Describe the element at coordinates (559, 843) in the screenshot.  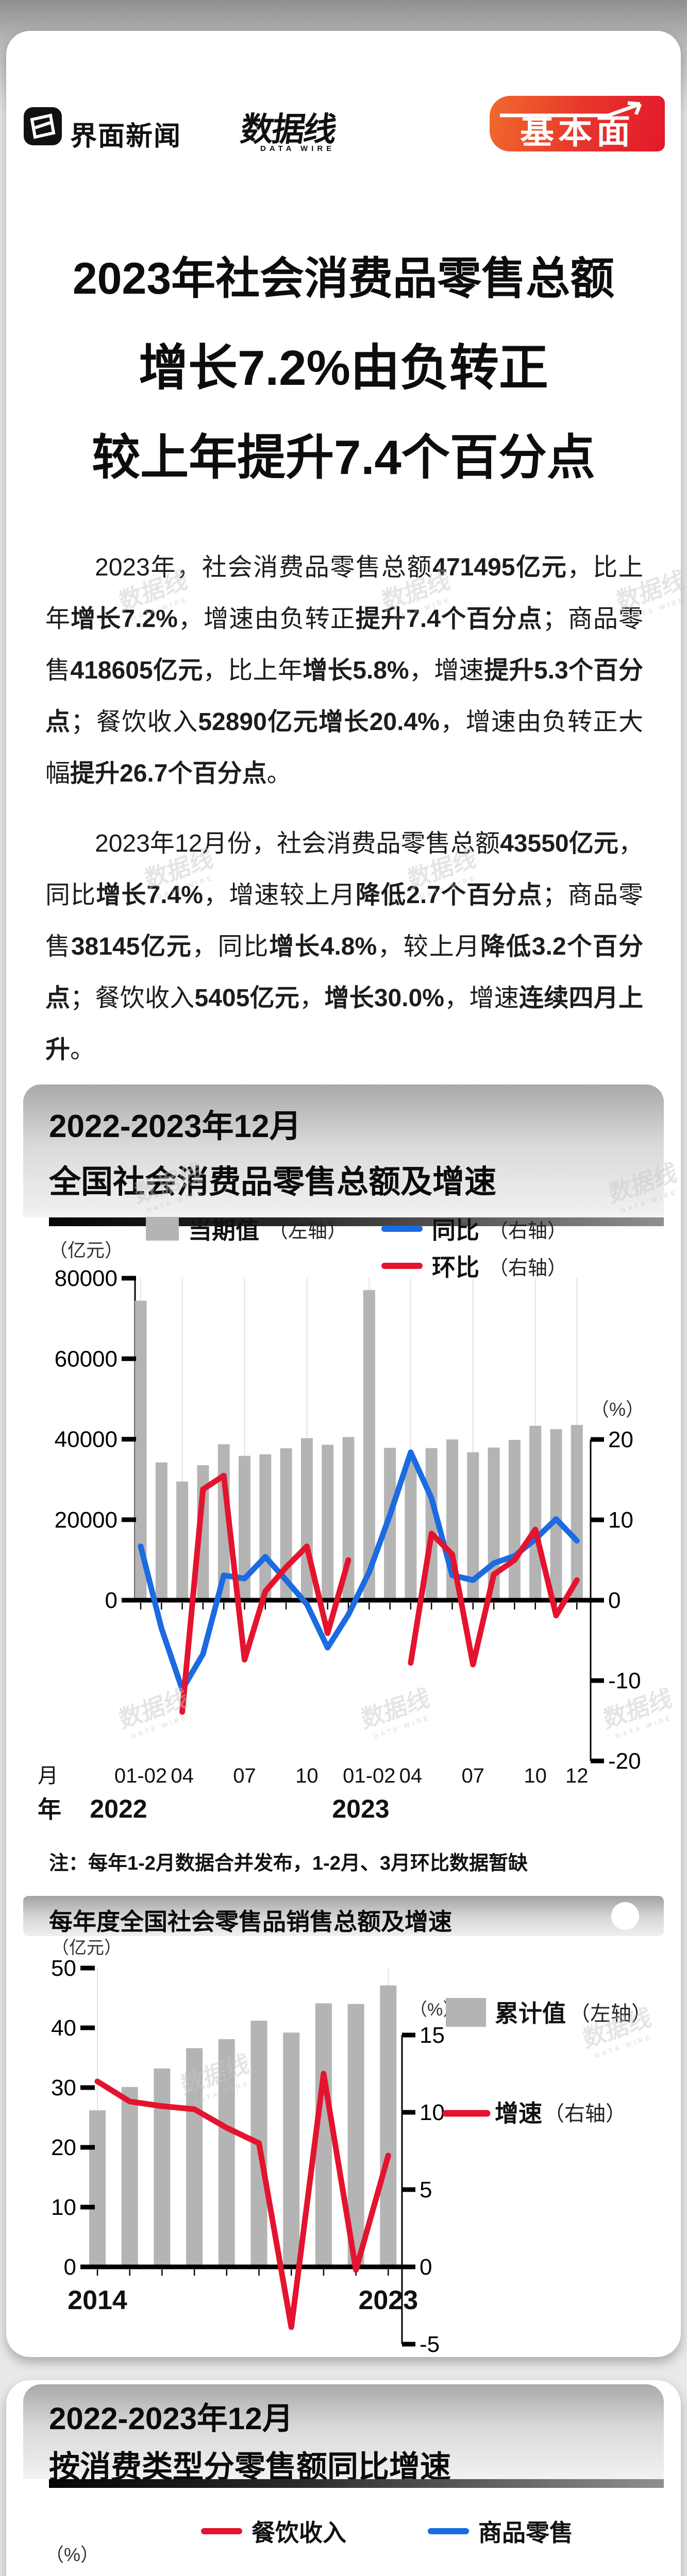
I see `highlight-value: 43550亿元` at that location.